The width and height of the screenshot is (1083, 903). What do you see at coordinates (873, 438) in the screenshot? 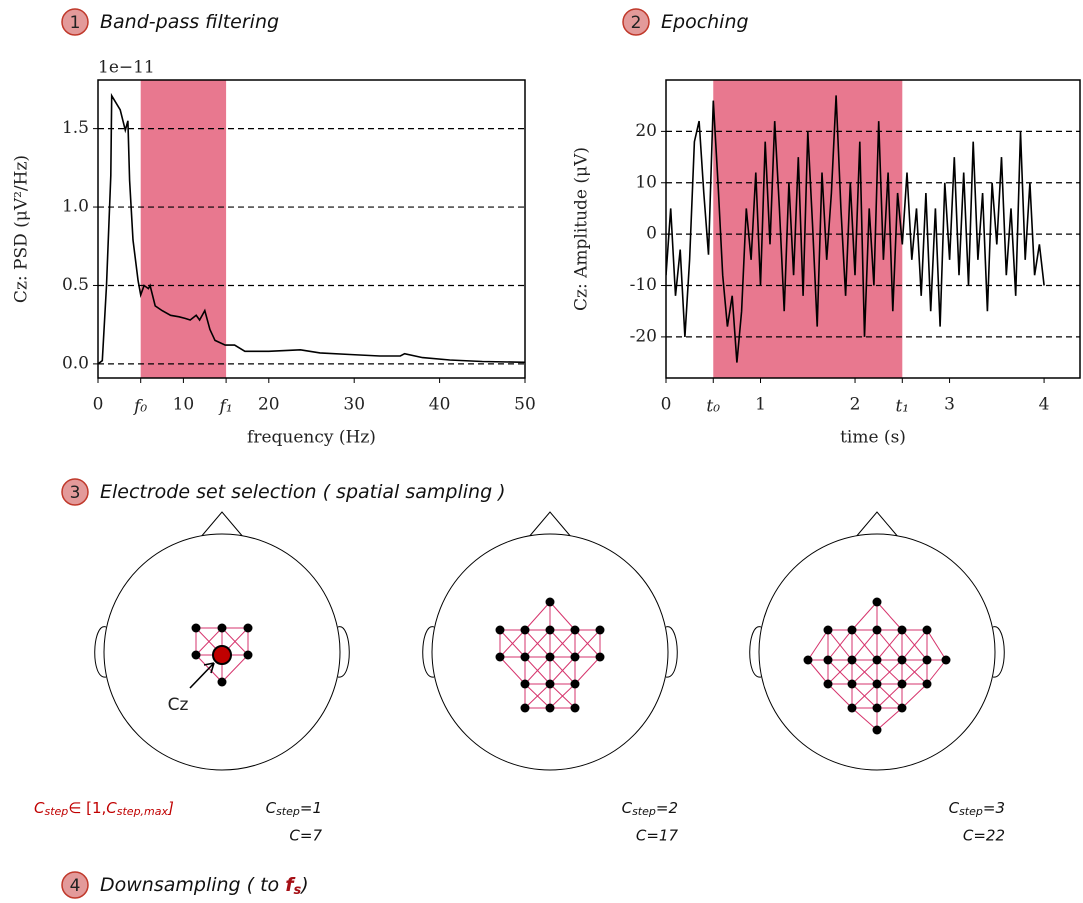
I see `x-axis-label: time (s)` at bounding box center [873, 438].